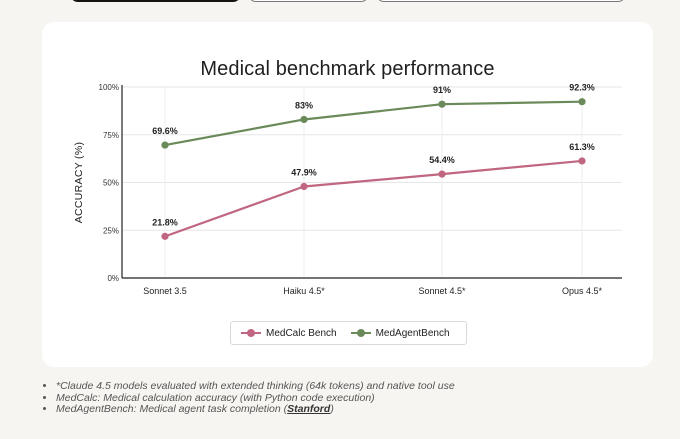 The image size is (680, 439). I want to click on data-label: 91%, so click(442, 90).